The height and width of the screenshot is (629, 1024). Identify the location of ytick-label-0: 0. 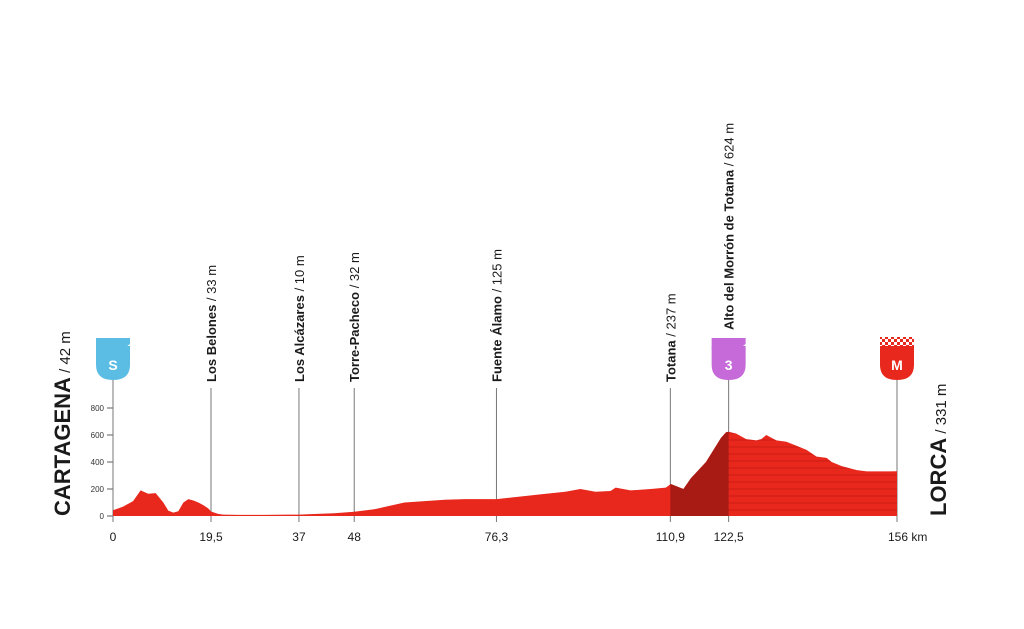
(102, 516).